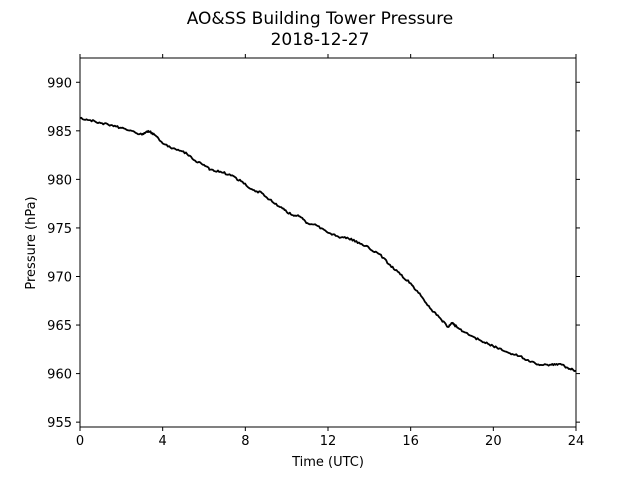 Image resolution: width=640 pixels, height=480 pixels. What do you see at coordinates (31, 242) in the screenshot?
I see `y-axis-label: Pressure (hPa)` at bounding box center [31, 242].